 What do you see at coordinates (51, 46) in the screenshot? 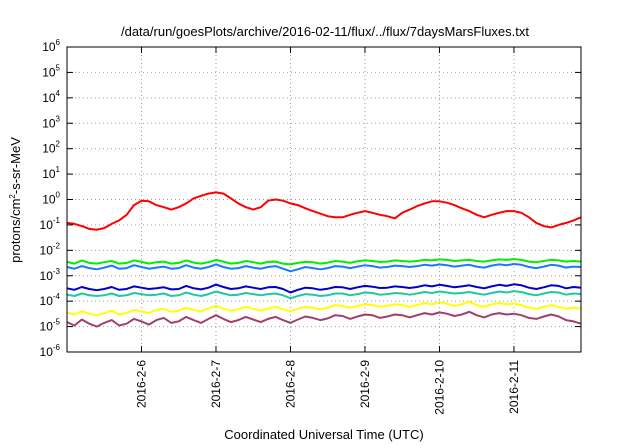
I see `y-tick-label: 10⁶` at bounding box center [51, 46].